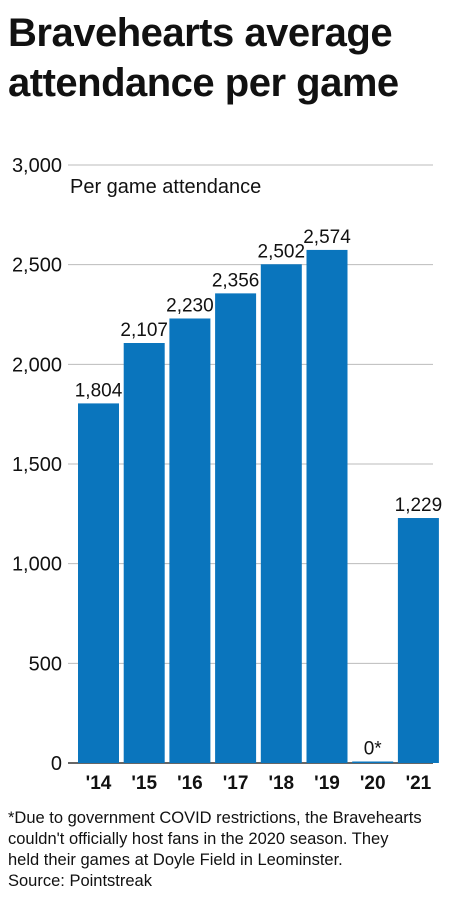  Describe the element at coordinates (37, 266) in the screenshot. I see `y-tick-label: 2,500` at that location.